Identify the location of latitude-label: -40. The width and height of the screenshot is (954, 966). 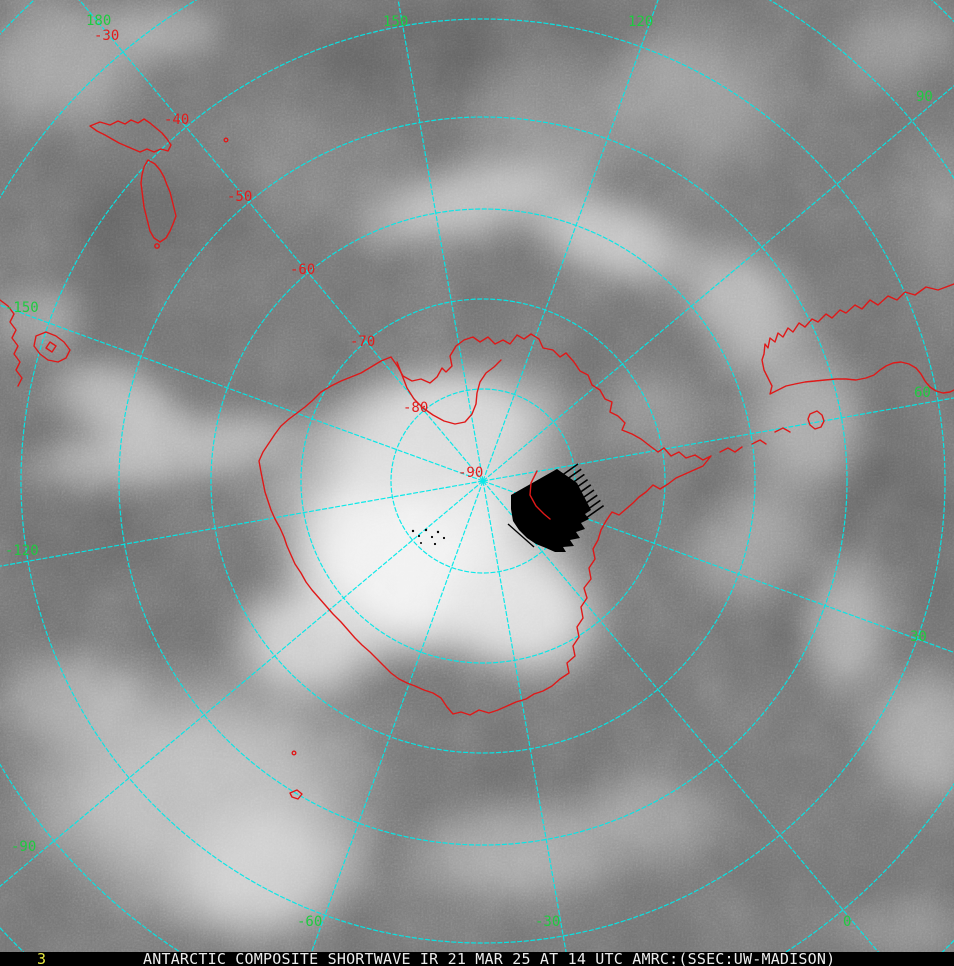
(176, 120).